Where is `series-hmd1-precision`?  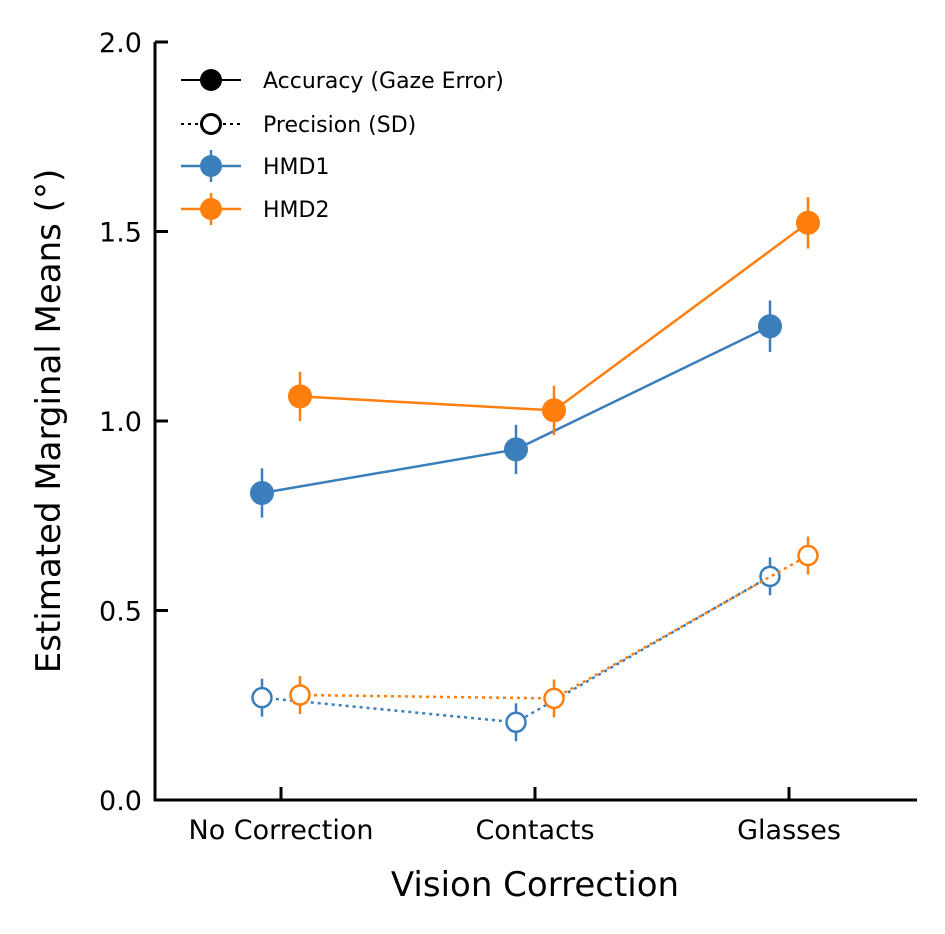
series-hmd1-precision is located at coordinates (516, 649).